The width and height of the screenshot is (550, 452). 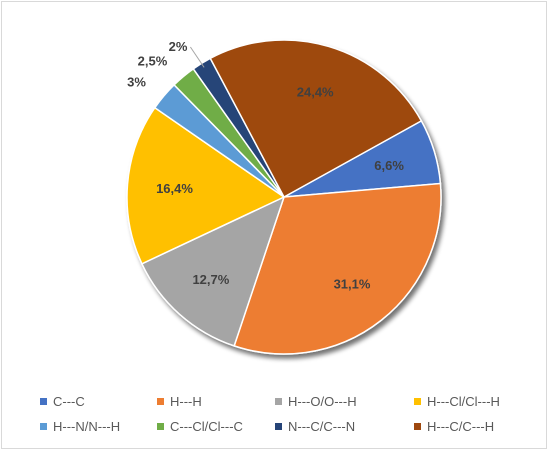 I want to click on pie-slice-h-c-c-h, so click(x=316, y=119).